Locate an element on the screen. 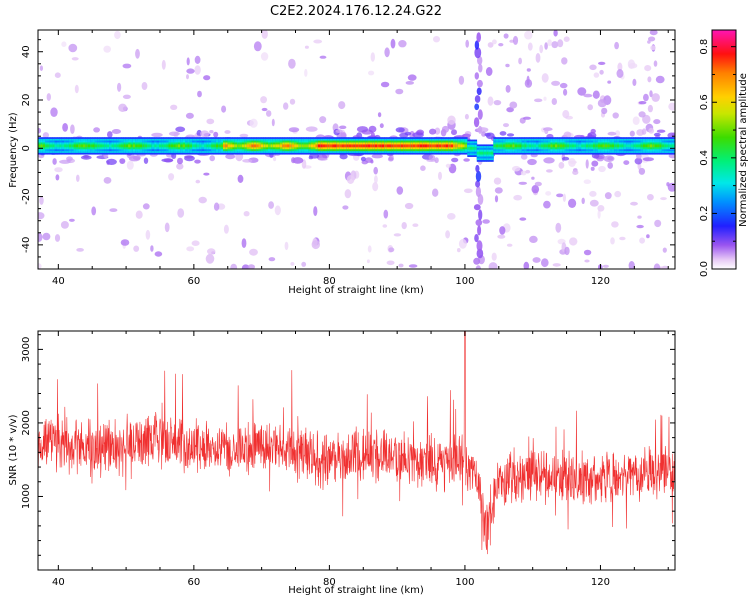  x-tick-label: 80 is located at coordinates (329, 281).